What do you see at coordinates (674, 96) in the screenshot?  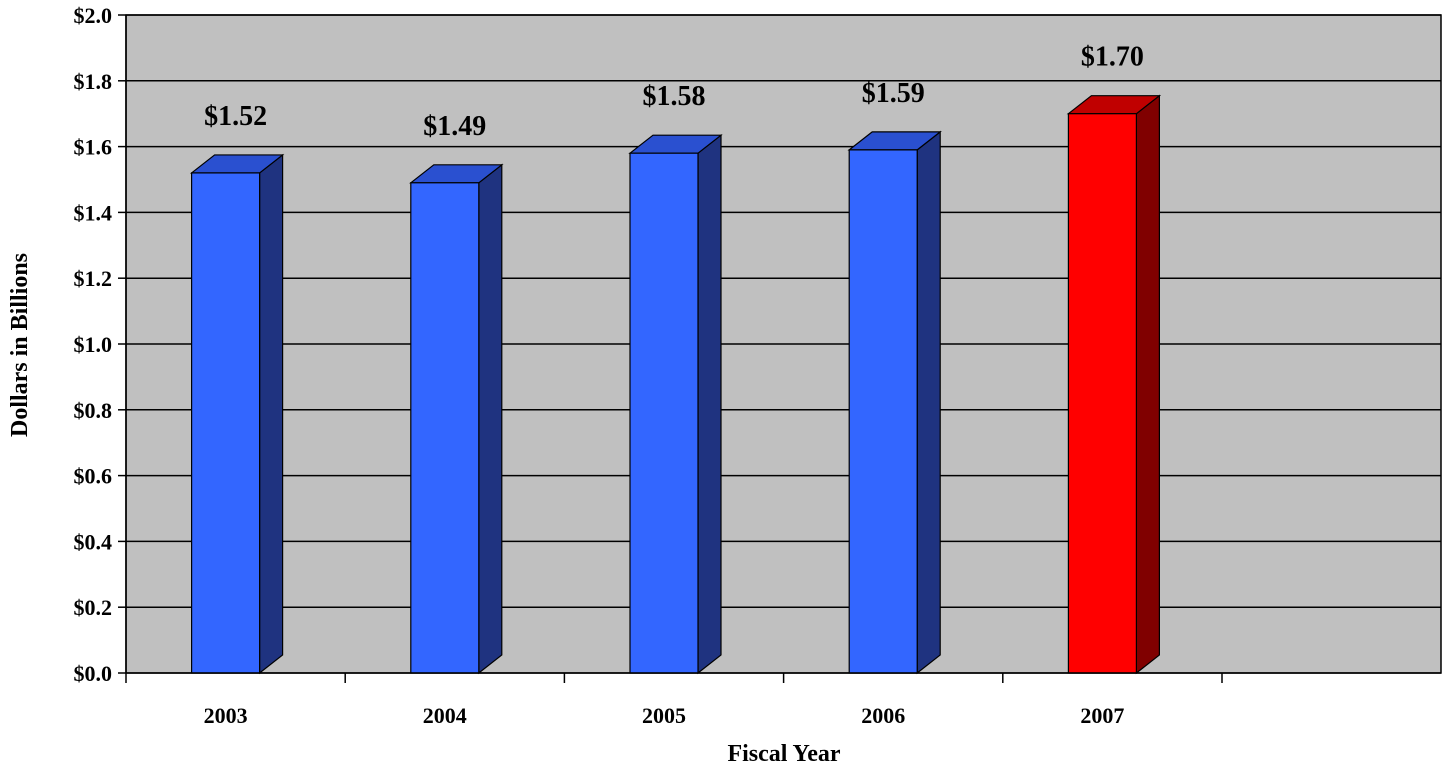 I see `data-label-2005: $1.58` at bounding box center [674, 96].